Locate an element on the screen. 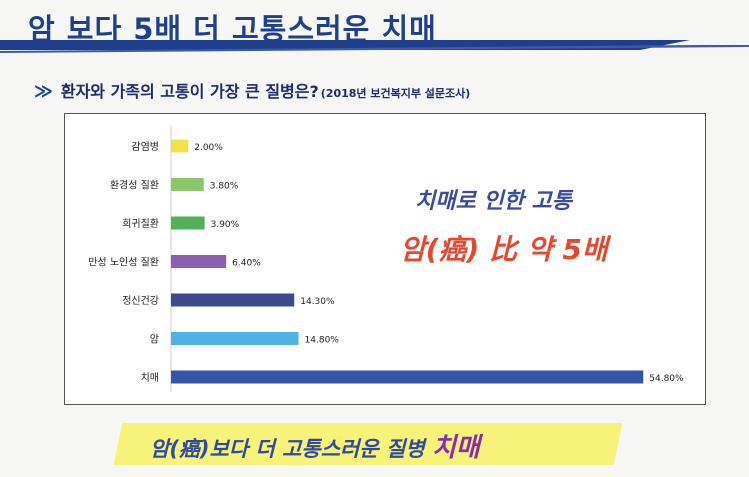  category-label: 환경성 질환 is located at coordinates (134, 185).